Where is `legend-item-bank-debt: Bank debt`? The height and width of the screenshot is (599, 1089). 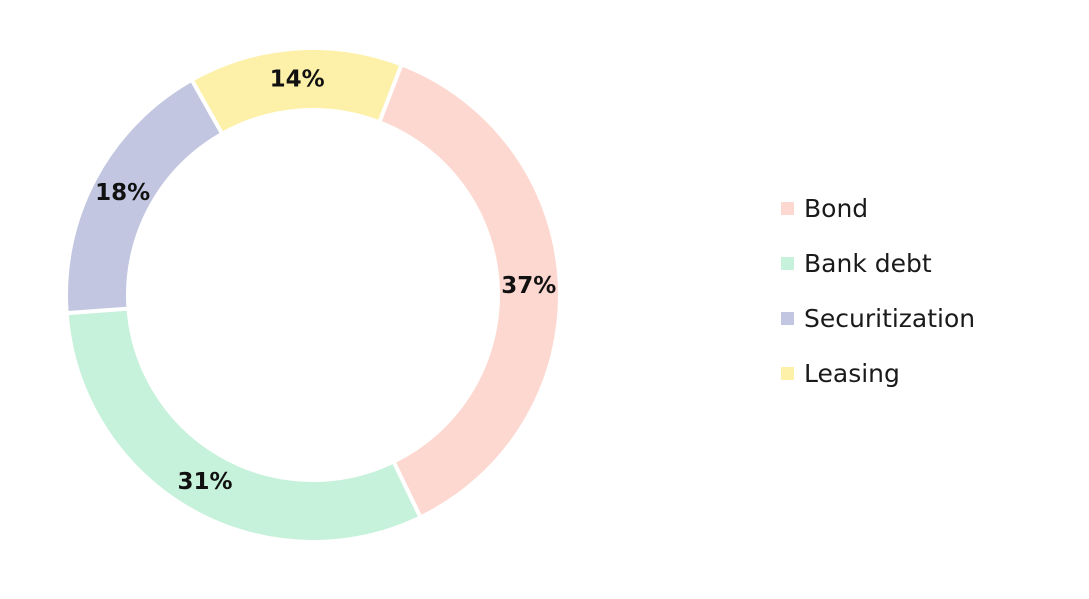 legend-item-bank-debt: Bank debt is located at coordinates (878, 263).